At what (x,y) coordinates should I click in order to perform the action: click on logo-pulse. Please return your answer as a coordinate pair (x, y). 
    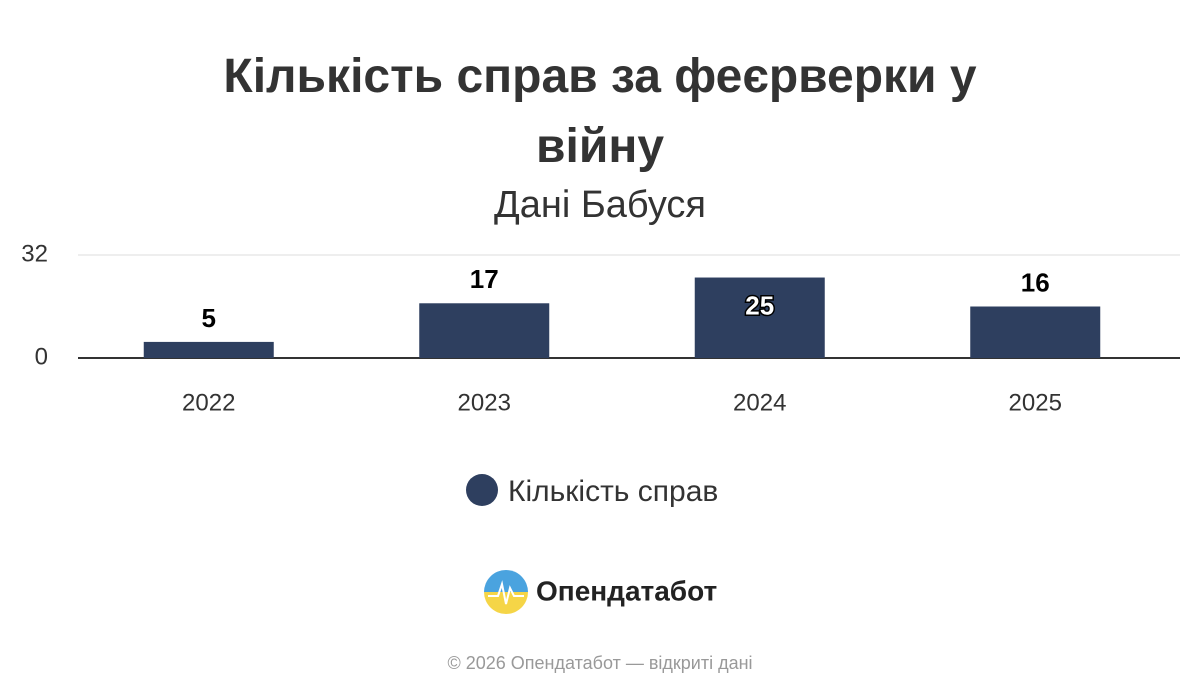
    Looking at the image, I should click on (506, 592).